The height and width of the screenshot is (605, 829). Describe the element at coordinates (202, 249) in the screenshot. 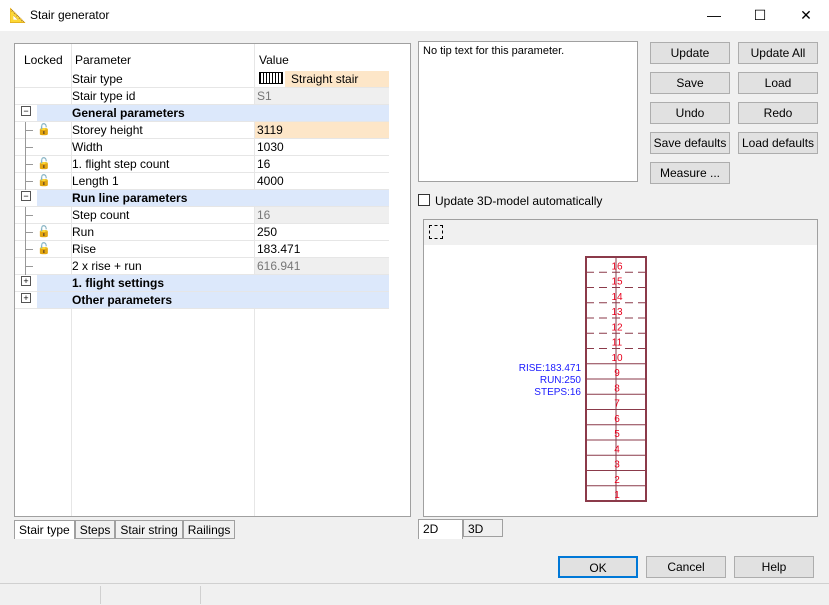

I see `table-row: 🔓 Rise 183.471` at that location.